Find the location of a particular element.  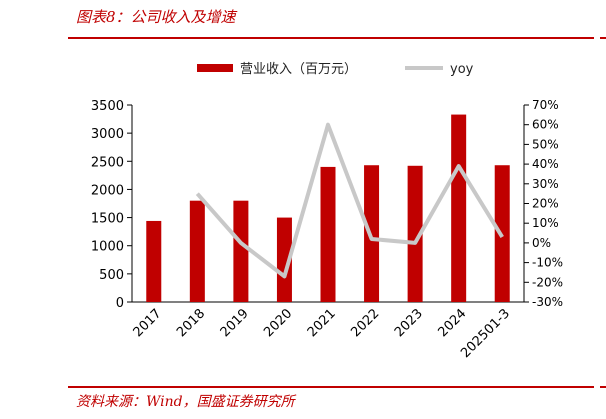

right-tick-label: 30% is located at coordinates (545, 184).